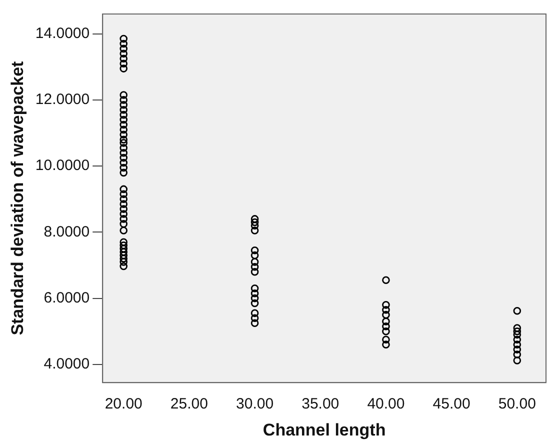  What do you see at coordinates (517, 404) in the screenshot?
I see `x-tick-label: 50.00` at bounding box center [517, 404].